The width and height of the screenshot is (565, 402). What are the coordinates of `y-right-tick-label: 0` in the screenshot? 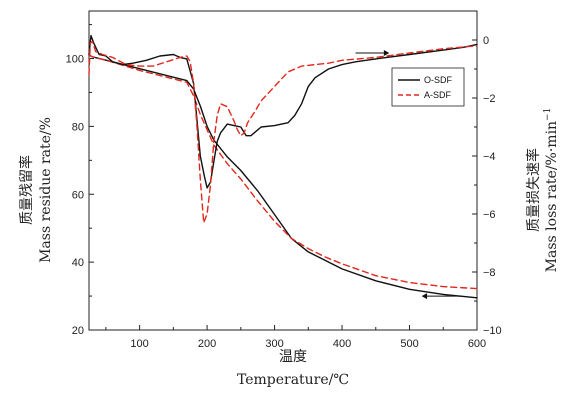 It's located at (486, 41).